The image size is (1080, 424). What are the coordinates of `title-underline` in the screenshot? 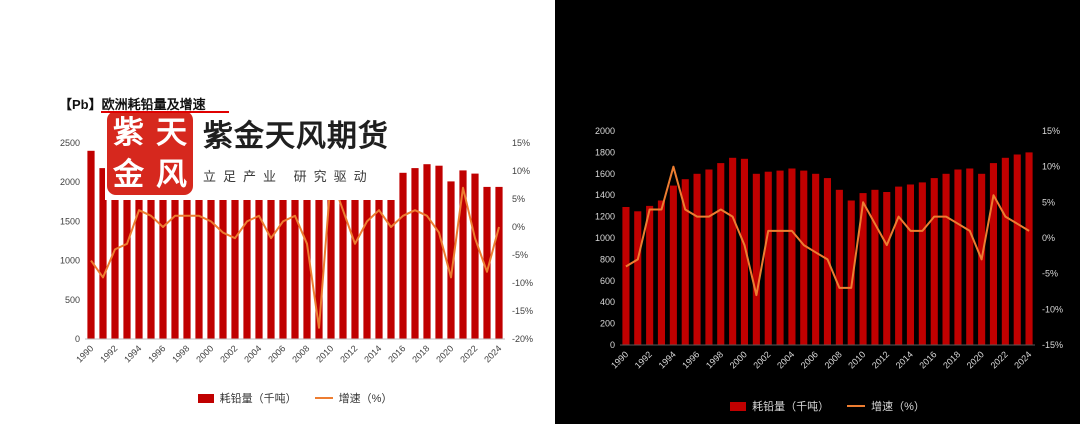 It's located at (165, 112).